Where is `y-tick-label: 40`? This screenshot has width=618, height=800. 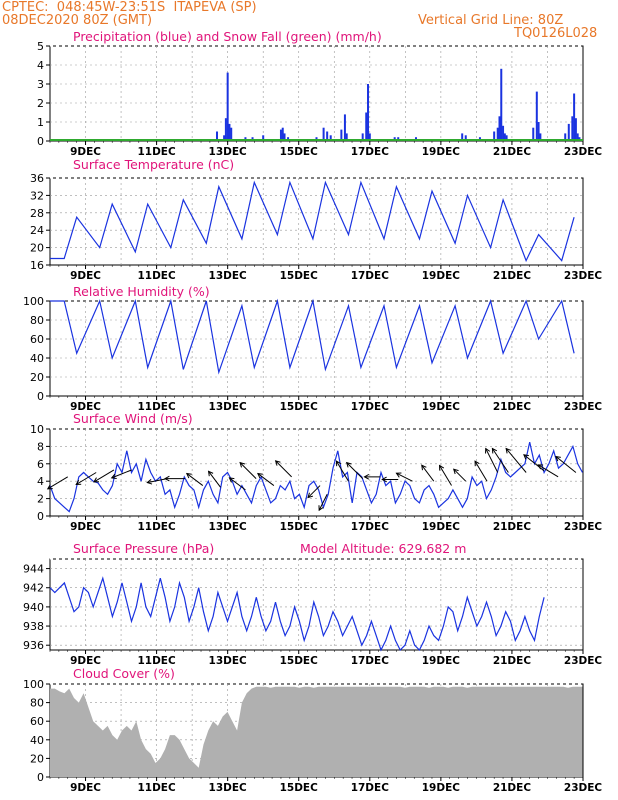
y-tick-label: 40 is located at coordinates (37, 740).